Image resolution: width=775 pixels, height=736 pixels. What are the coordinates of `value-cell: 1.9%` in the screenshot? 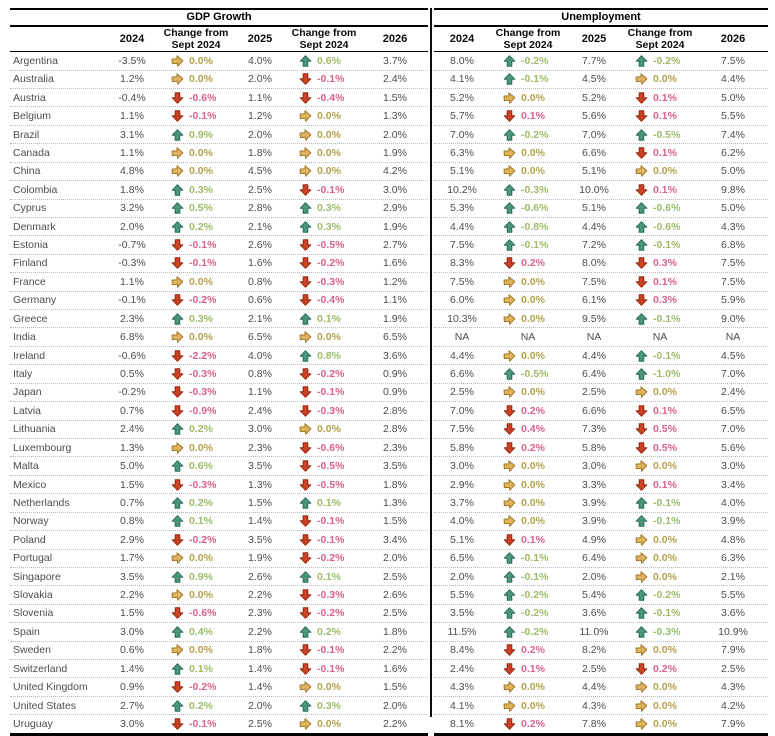 It's located at (395, 152).